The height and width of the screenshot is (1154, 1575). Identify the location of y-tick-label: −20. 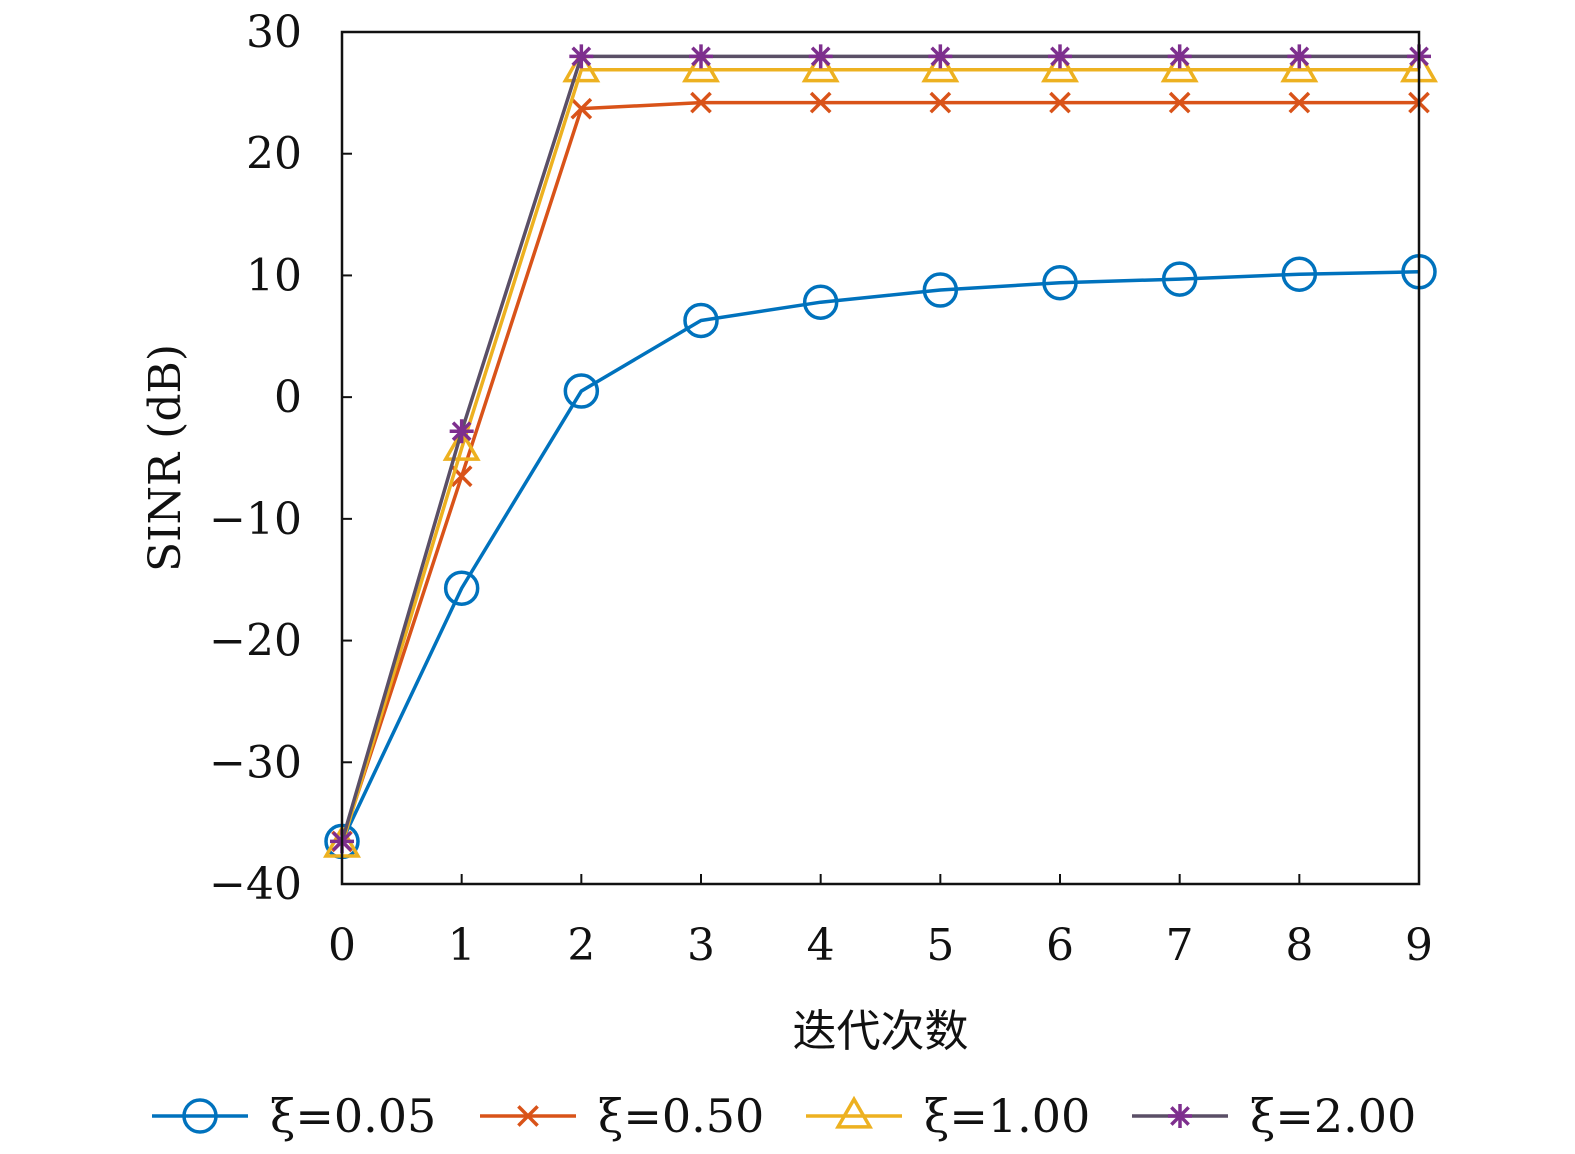
(255, 641).